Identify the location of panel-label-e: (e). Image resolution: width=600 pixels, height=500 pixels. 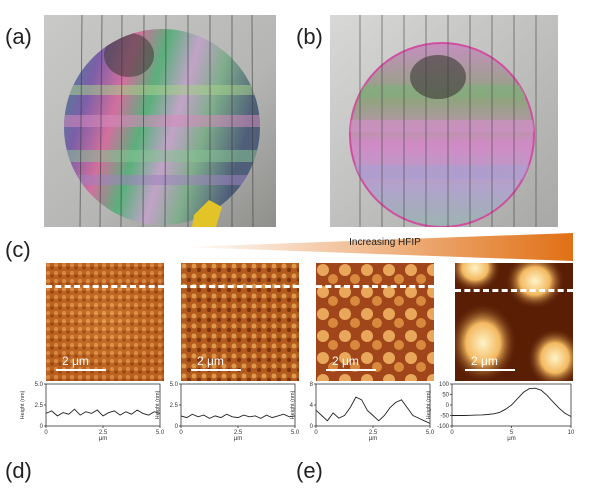
(309, 470).